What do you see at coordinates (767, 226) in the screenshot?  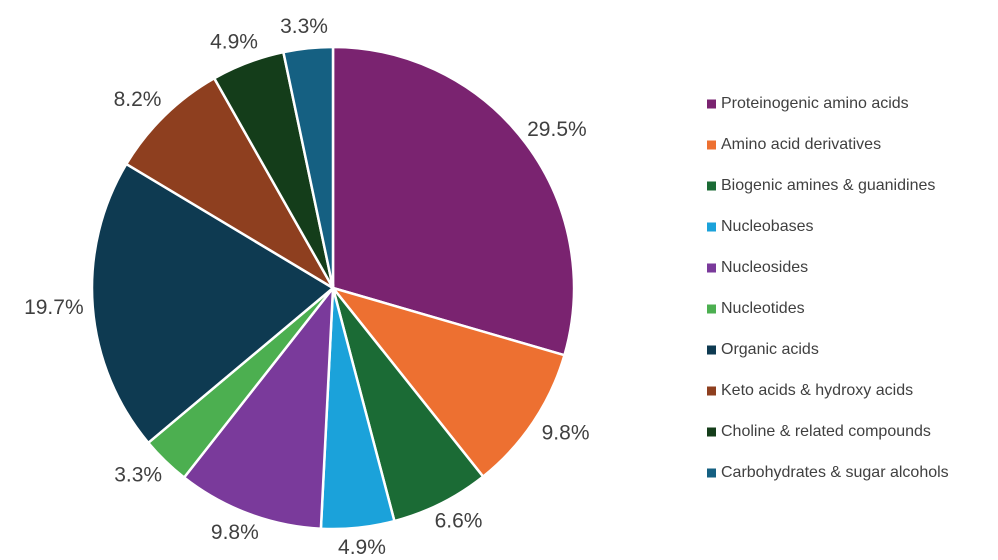 I see `legend-label: Nucleobases` at bounding box center [767, 226].